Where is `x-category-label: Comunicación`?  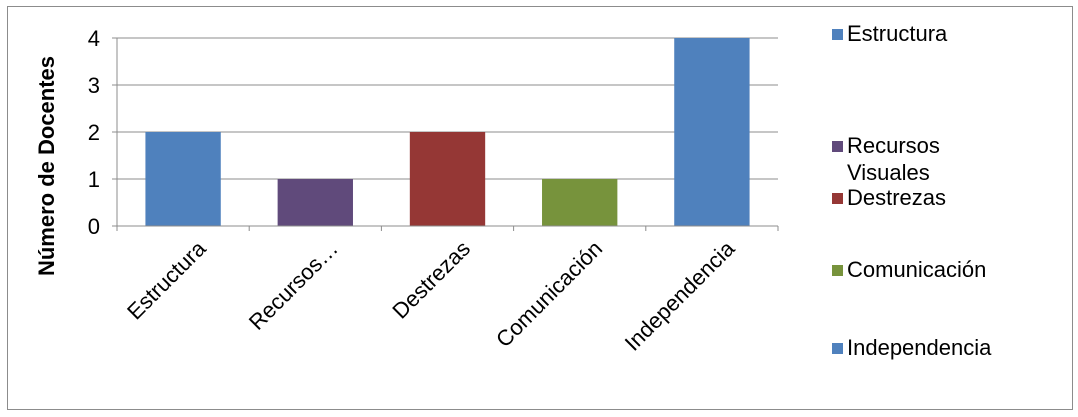
x-category-label: Comunicación is located at coordinates (549, 294).